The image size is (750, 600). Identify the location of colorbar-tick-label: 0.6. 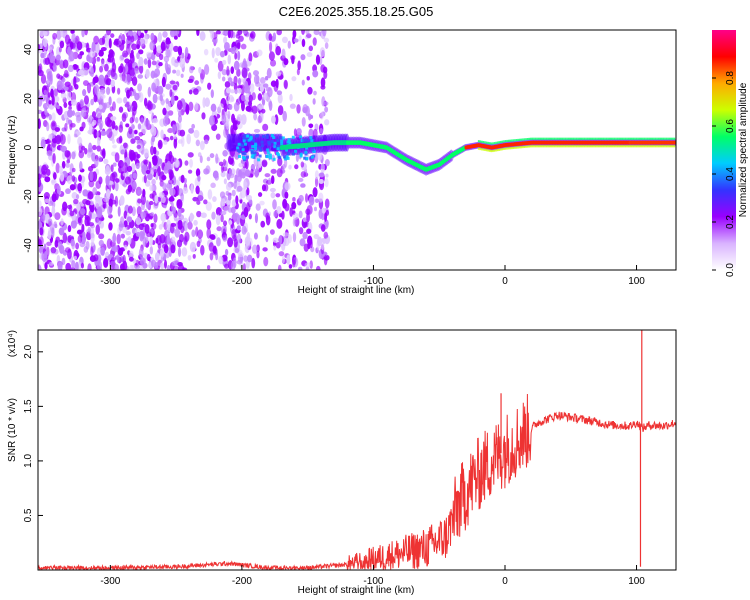
(730, 126).